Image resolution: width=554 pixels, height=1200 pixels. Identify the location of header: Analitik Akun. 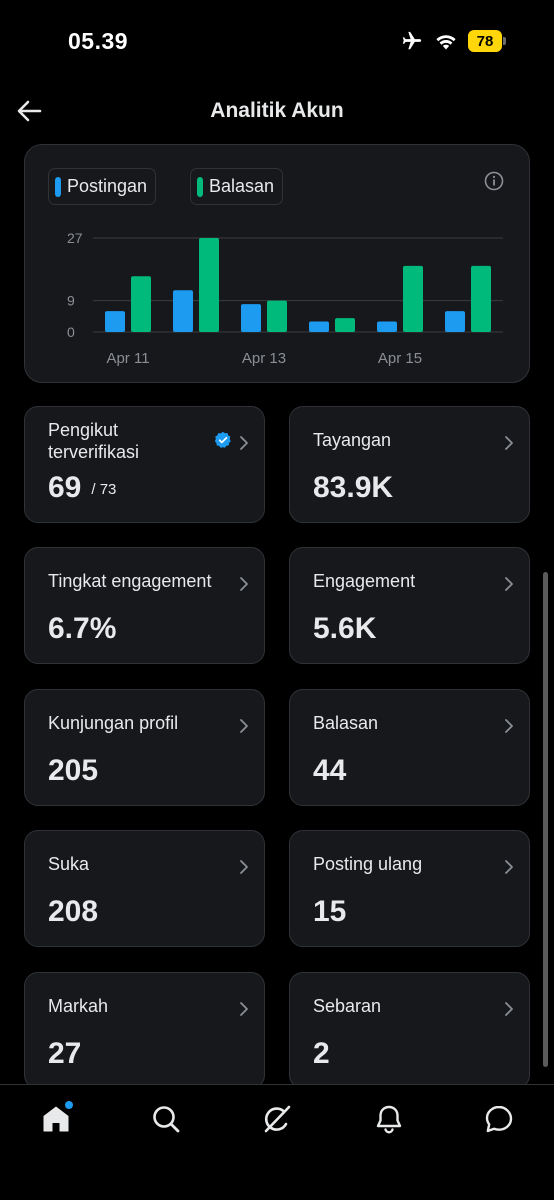
(277, 112).